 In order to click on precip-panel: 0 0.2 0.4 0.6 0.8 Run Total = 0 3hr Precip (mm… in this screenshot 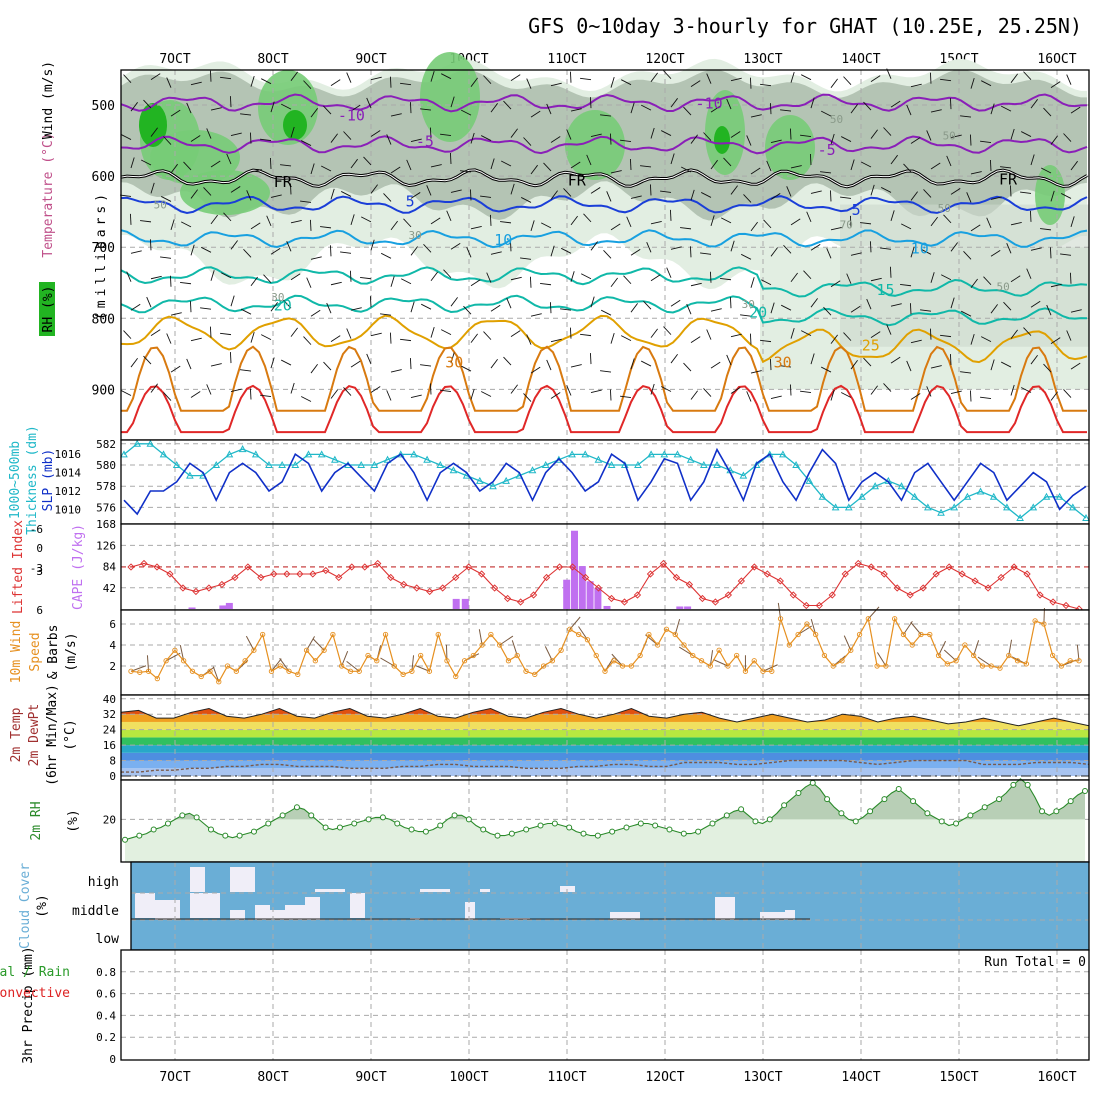, I will do `click(545, 1006)`.